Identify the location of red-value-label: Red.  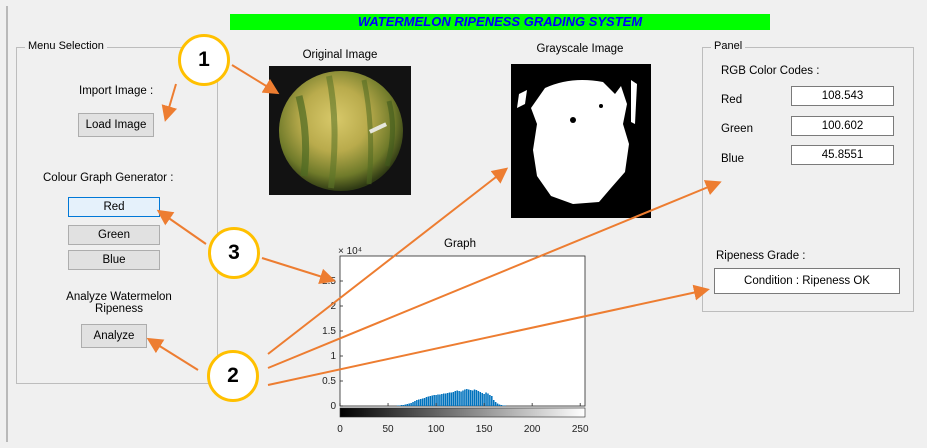
(732, 100).